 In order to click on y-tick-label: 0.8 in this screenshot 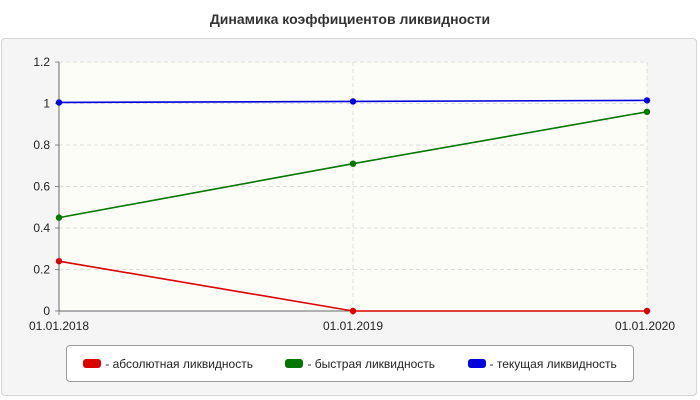, I will do `click(41, 145)`.